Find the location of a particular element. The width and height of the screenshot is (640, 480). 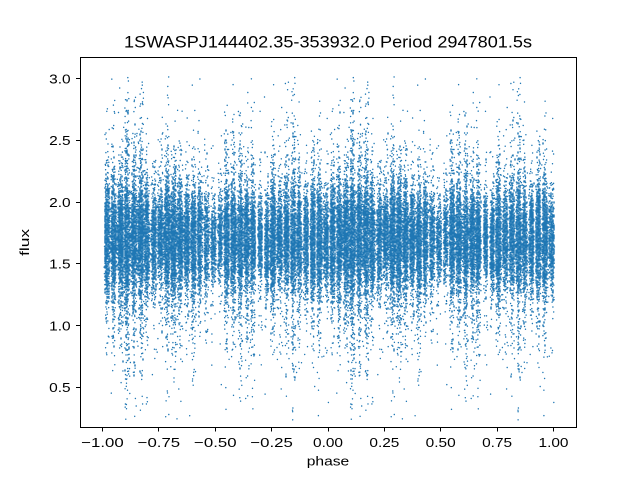

svg-text: −0.25 is located at coordinates (271, 442).